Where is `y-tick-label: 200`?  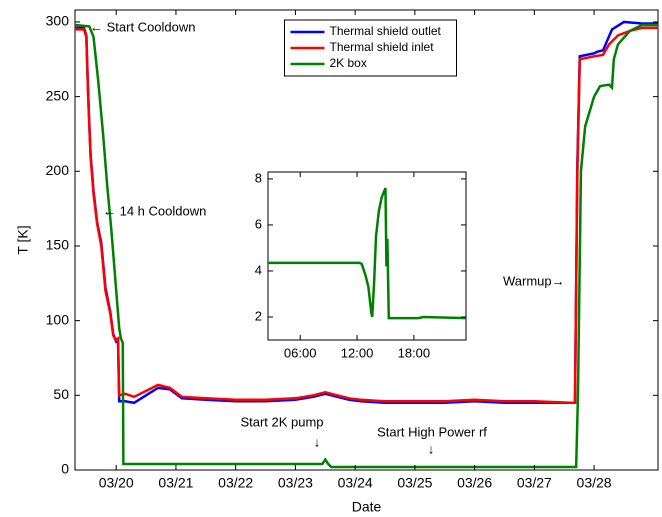
y-tick-label: 200 is located at coordinates (58, 170).